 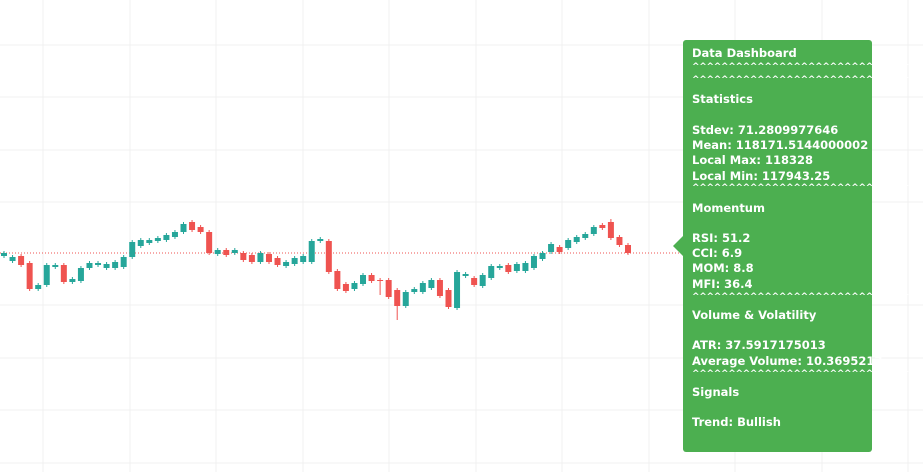 What do you see at coordinates (761, 176) in the screenshot?
I see `stat-item: Local Min: 117943.25` at bounding box center [761, 176].